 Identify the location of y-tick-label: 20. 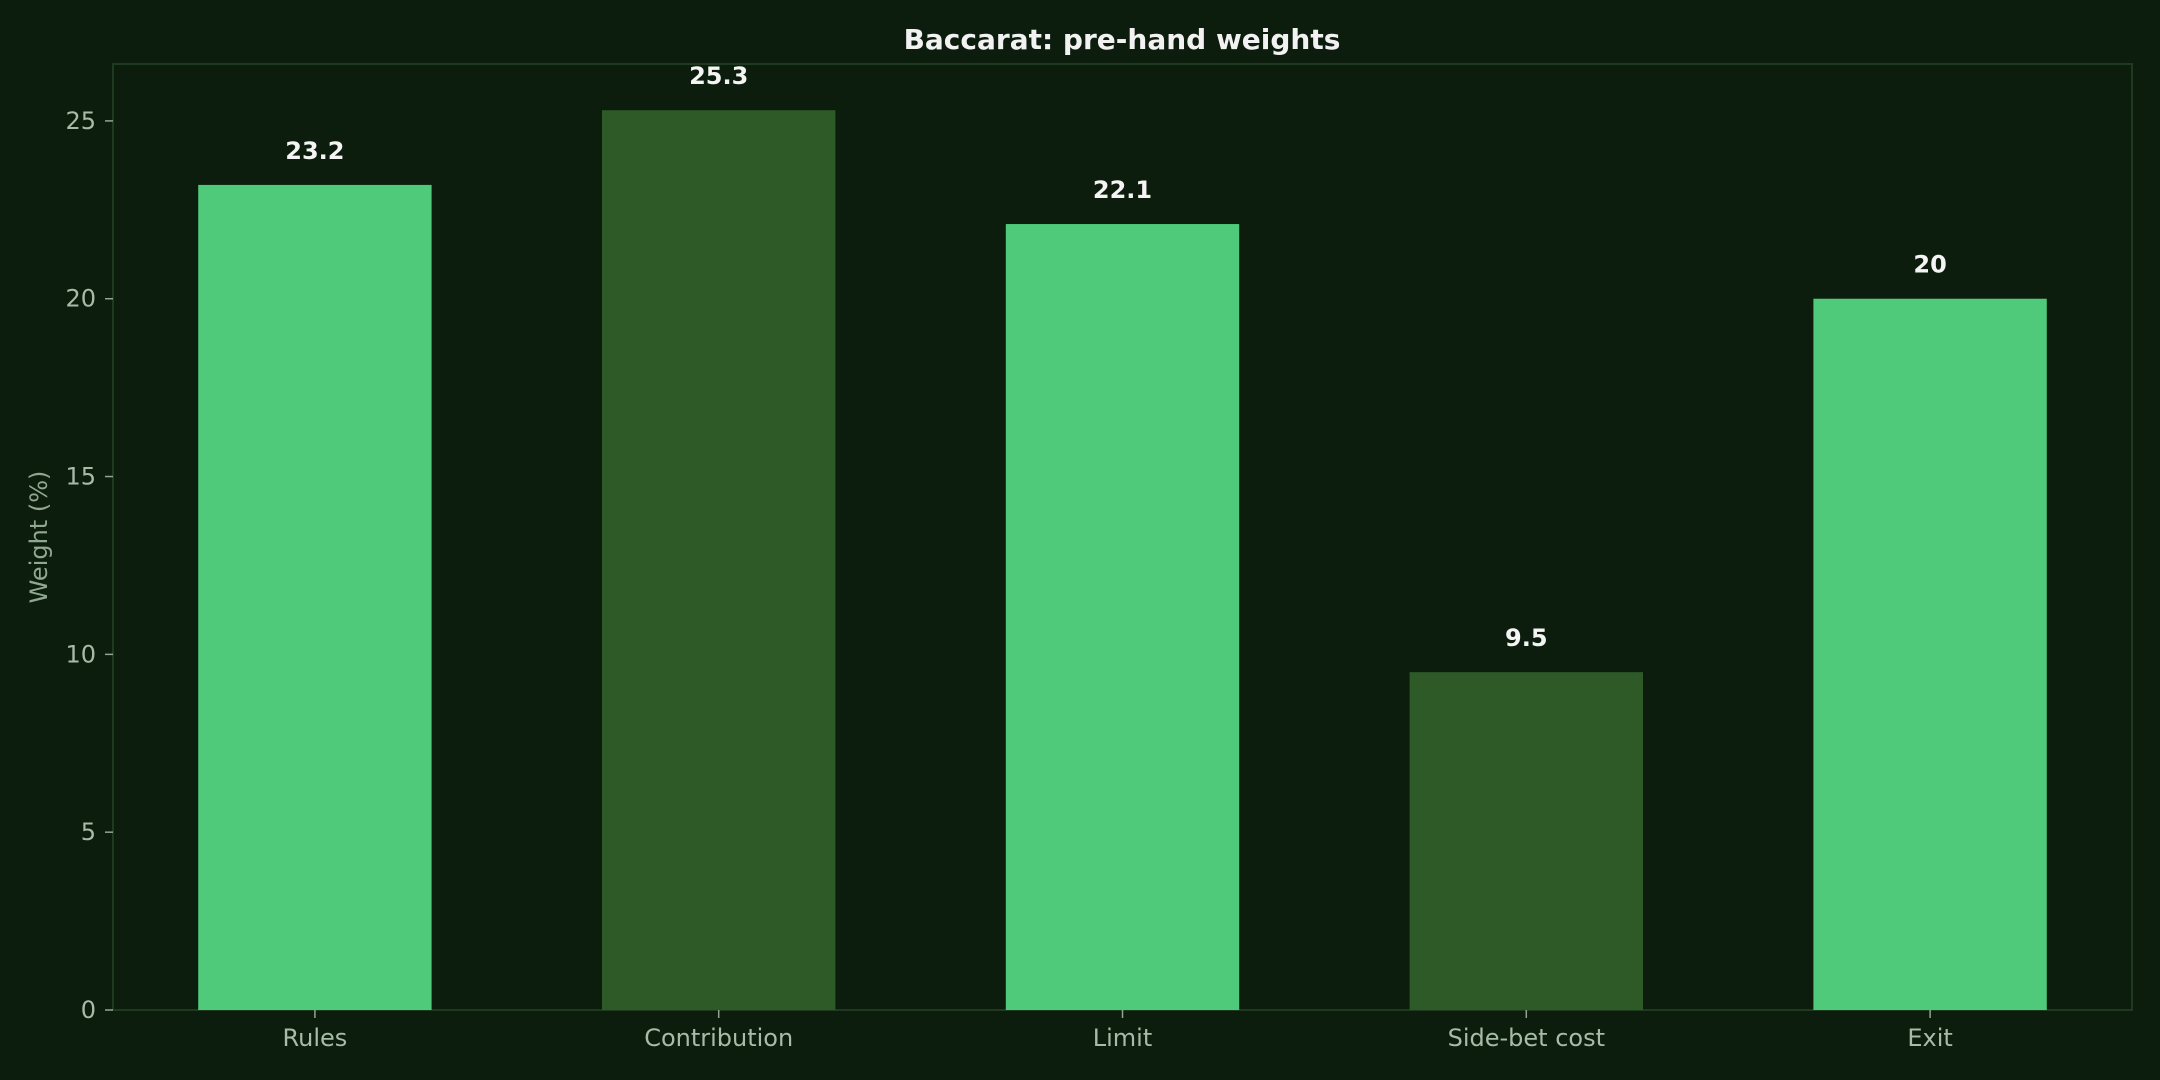
(80, 299).